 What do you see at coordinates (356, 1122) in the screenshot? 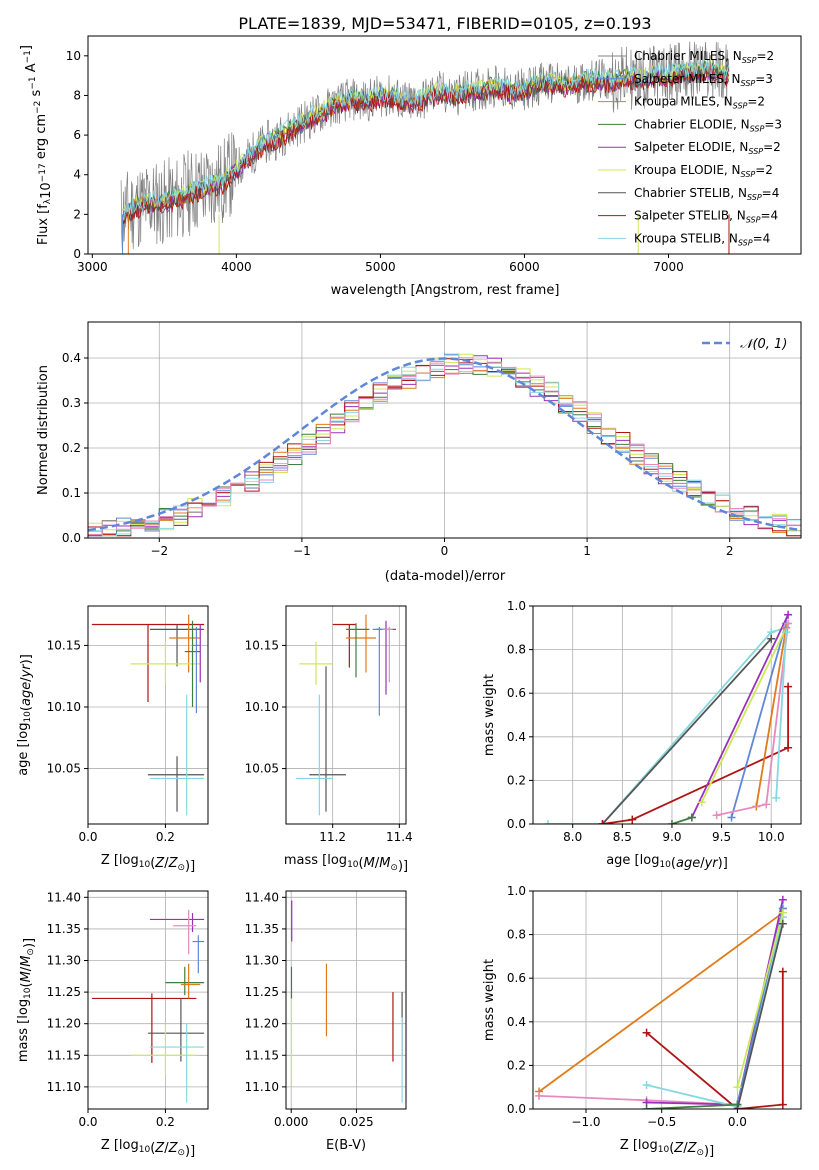
I see `x-tick-label: 0.025` at bounding box center [356, 1122].